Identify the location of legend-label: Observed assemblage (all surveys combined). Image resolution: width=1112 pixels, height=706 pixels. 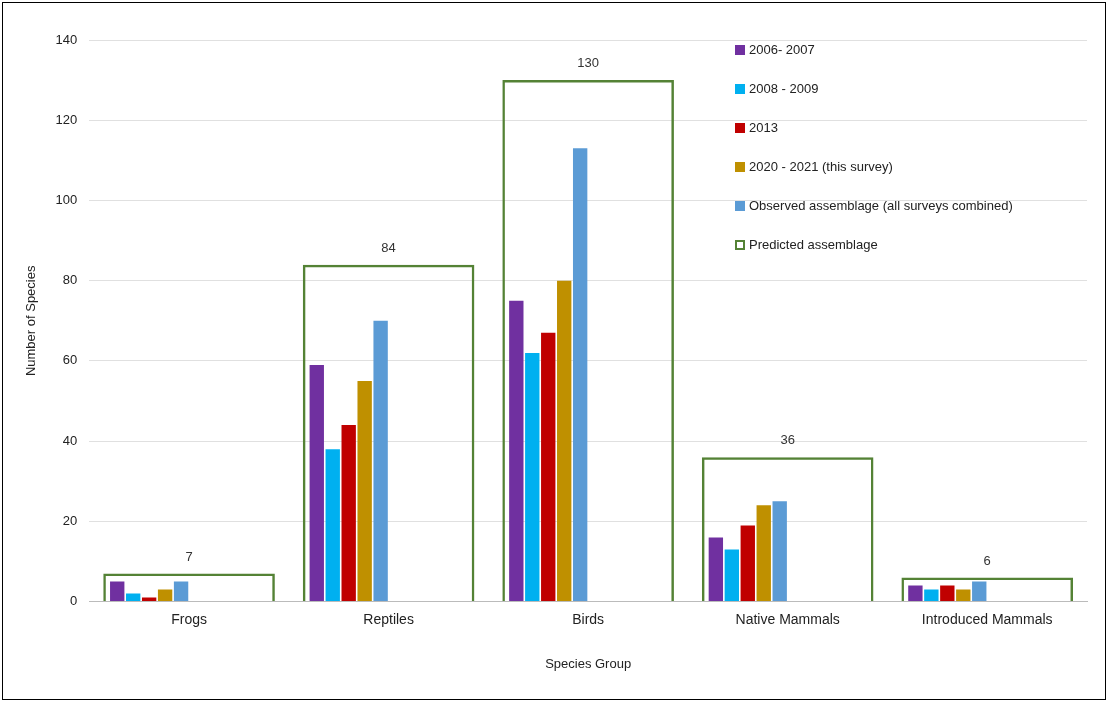
(881, 205).